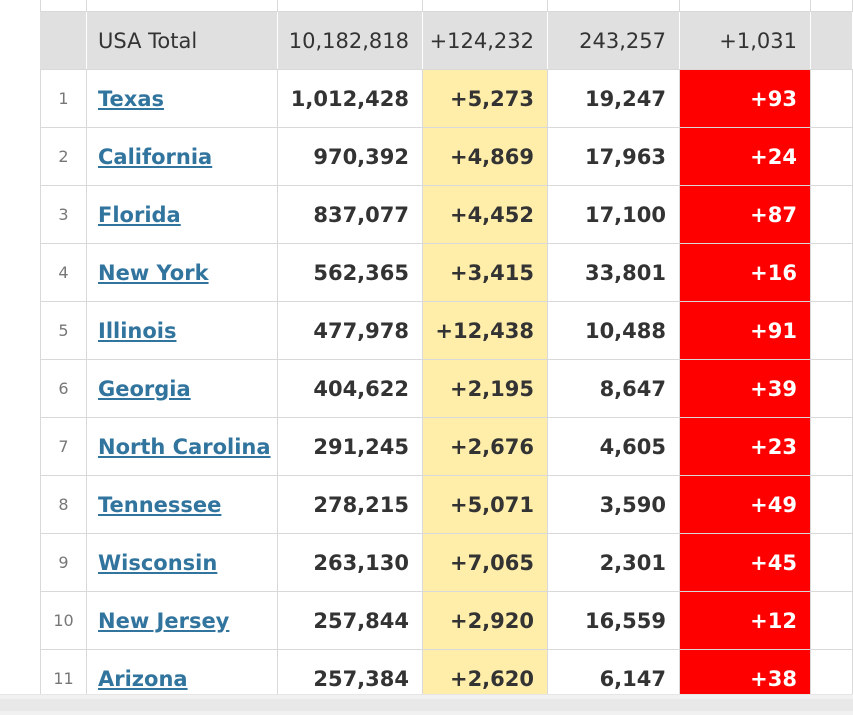  Describe the element at coordinates (63, 330) in the screenshot. I see `row-number-cell: 5` at that location.